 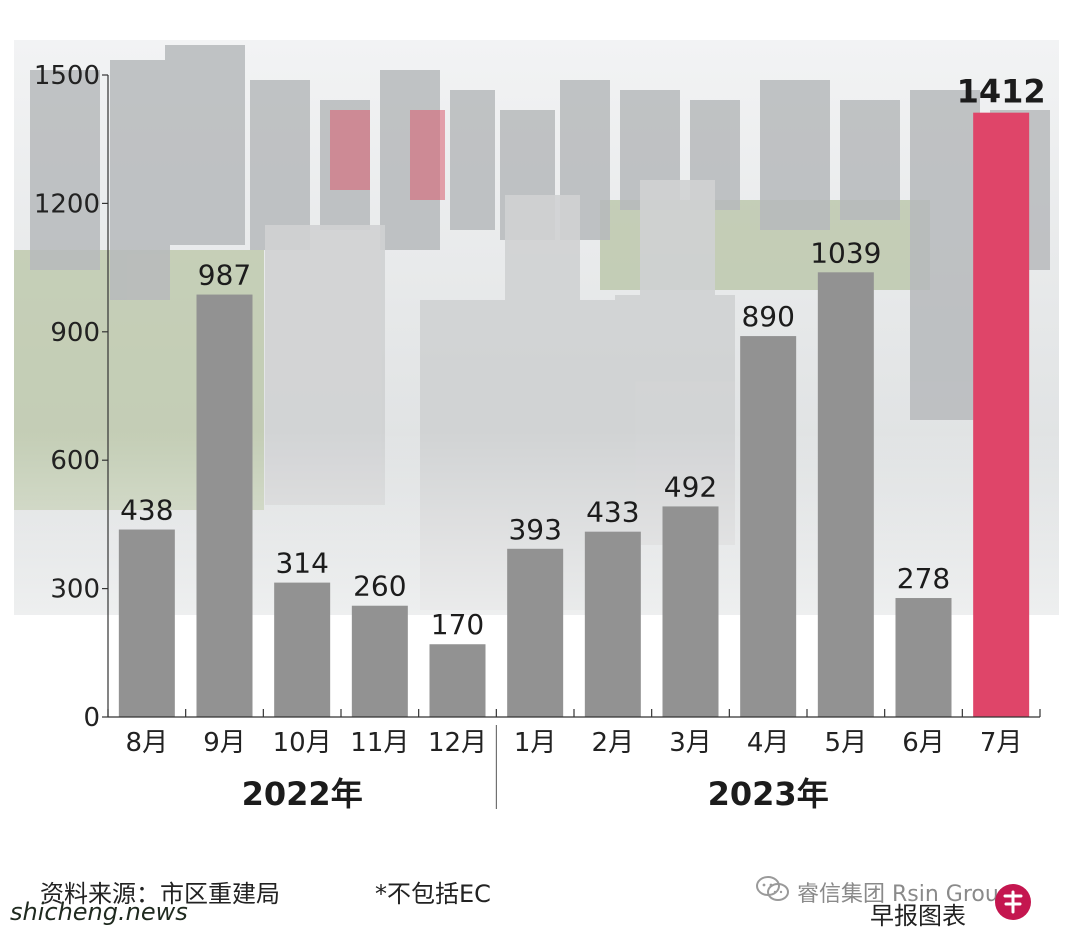 I want to click on y-tick-label: 300, so click(x=75, y=590).